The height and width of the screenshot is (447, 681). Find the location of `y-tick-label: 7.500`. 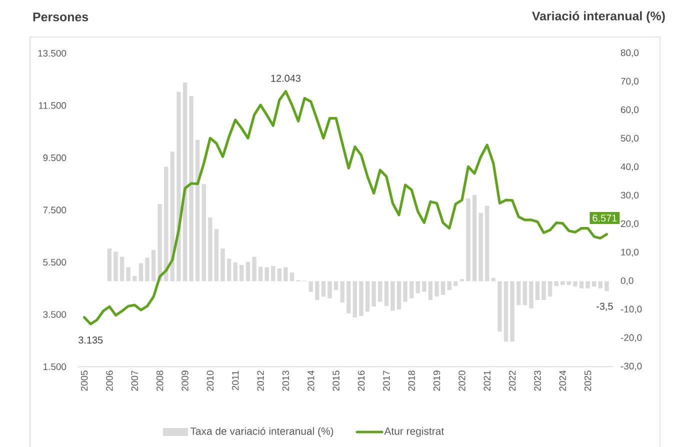

y-tick-label: 7.500 is located at coordinates (54, 210).